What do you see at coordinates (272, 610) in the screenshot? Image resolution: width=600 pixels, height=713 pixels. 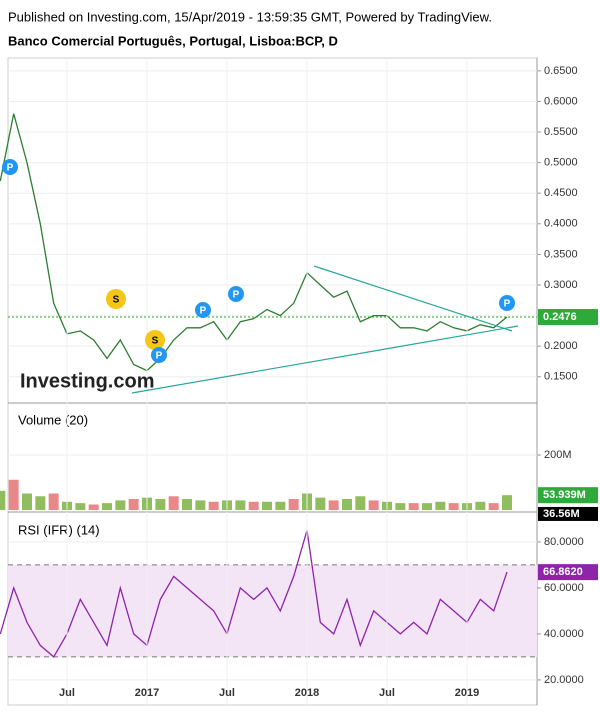 I see `rsi-band` at bounding box center [272, 610].